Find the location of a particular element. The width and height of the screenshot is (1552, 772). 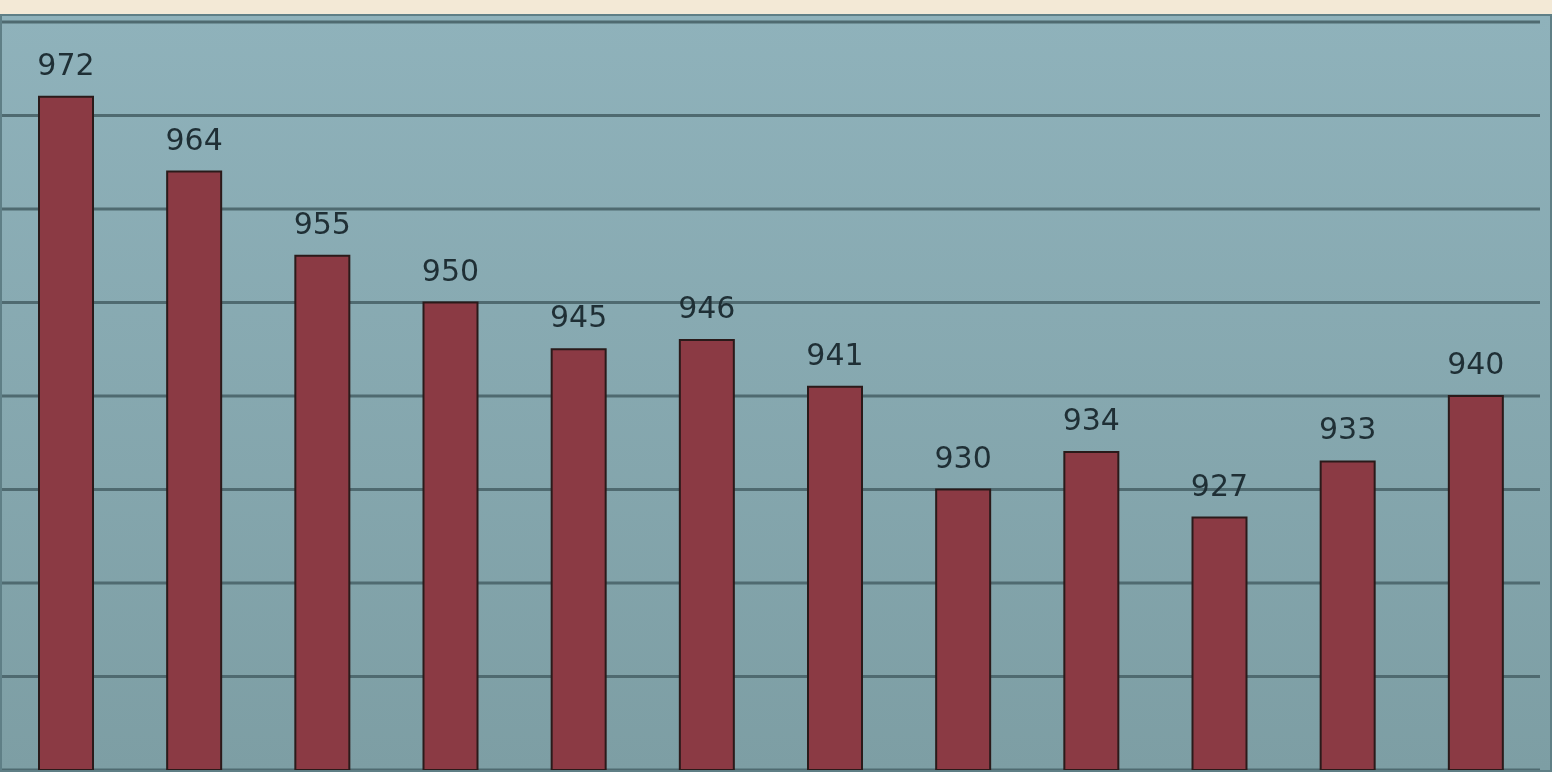

data-label: 933 is located at coordinates (1348, 429).